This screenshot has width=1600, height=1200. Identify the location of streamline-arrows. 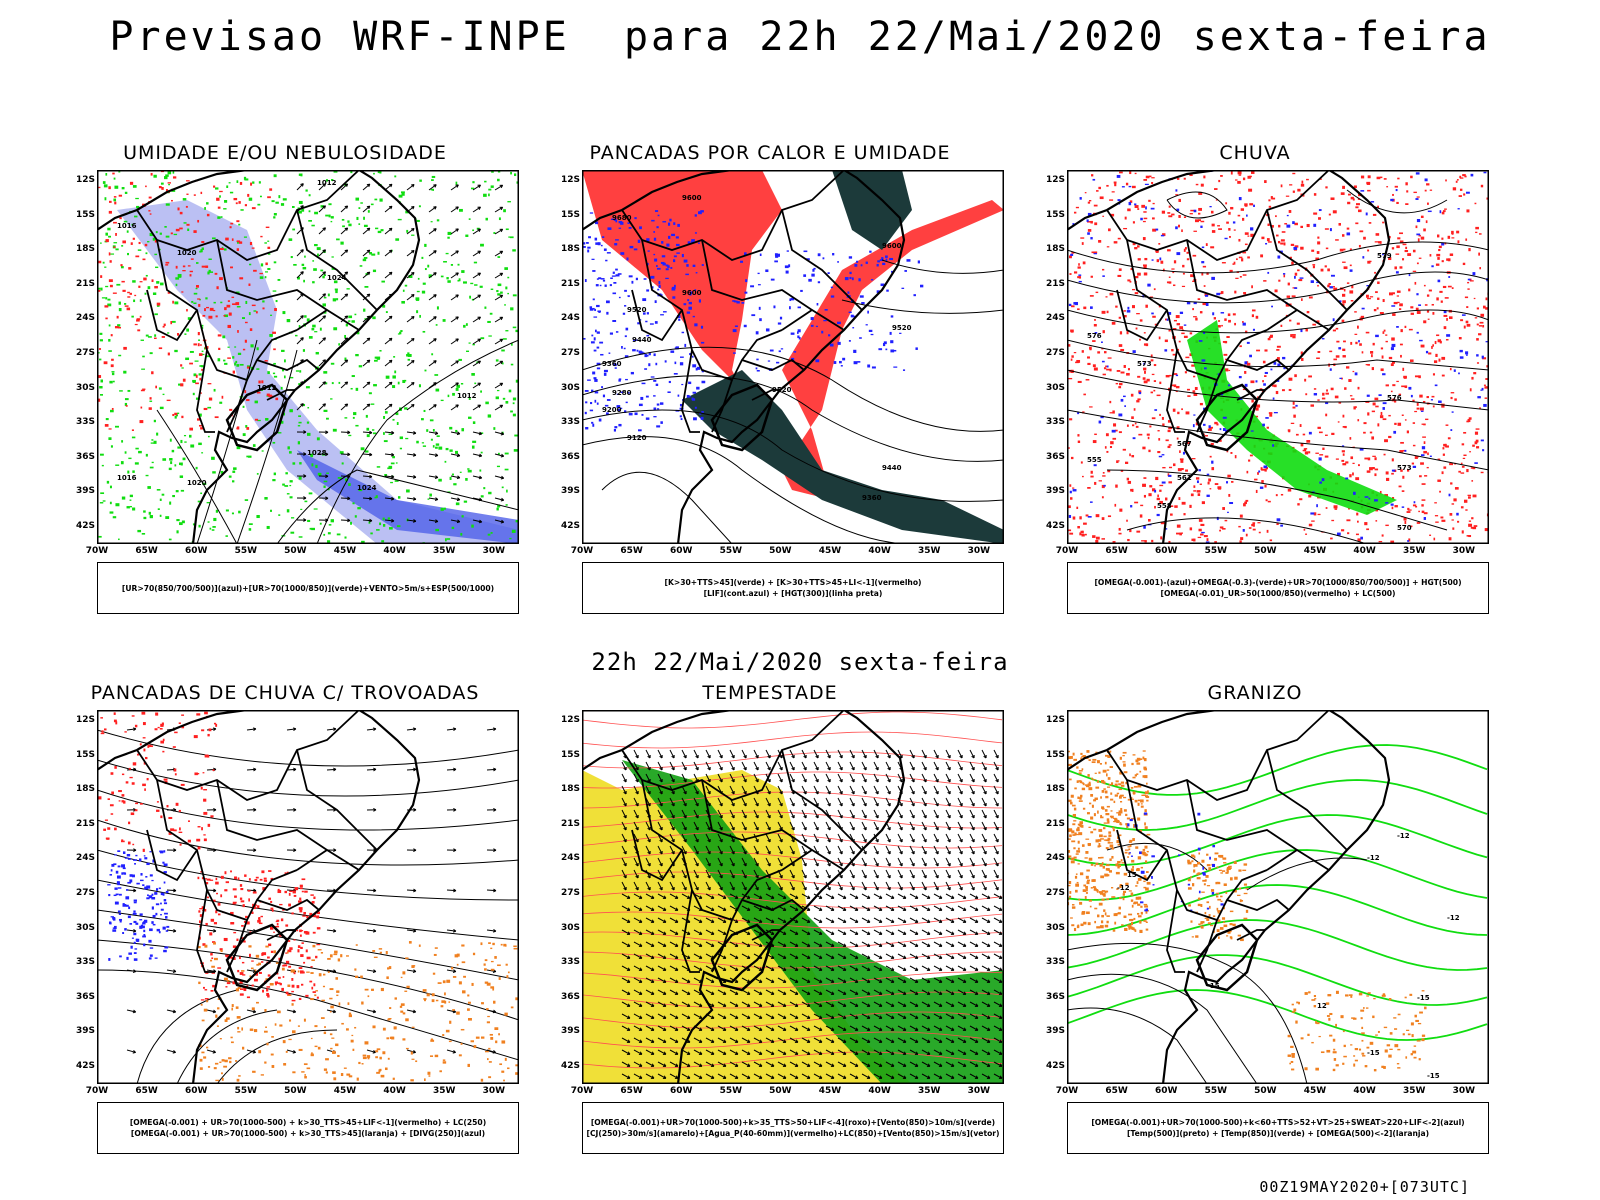
(311, 890).